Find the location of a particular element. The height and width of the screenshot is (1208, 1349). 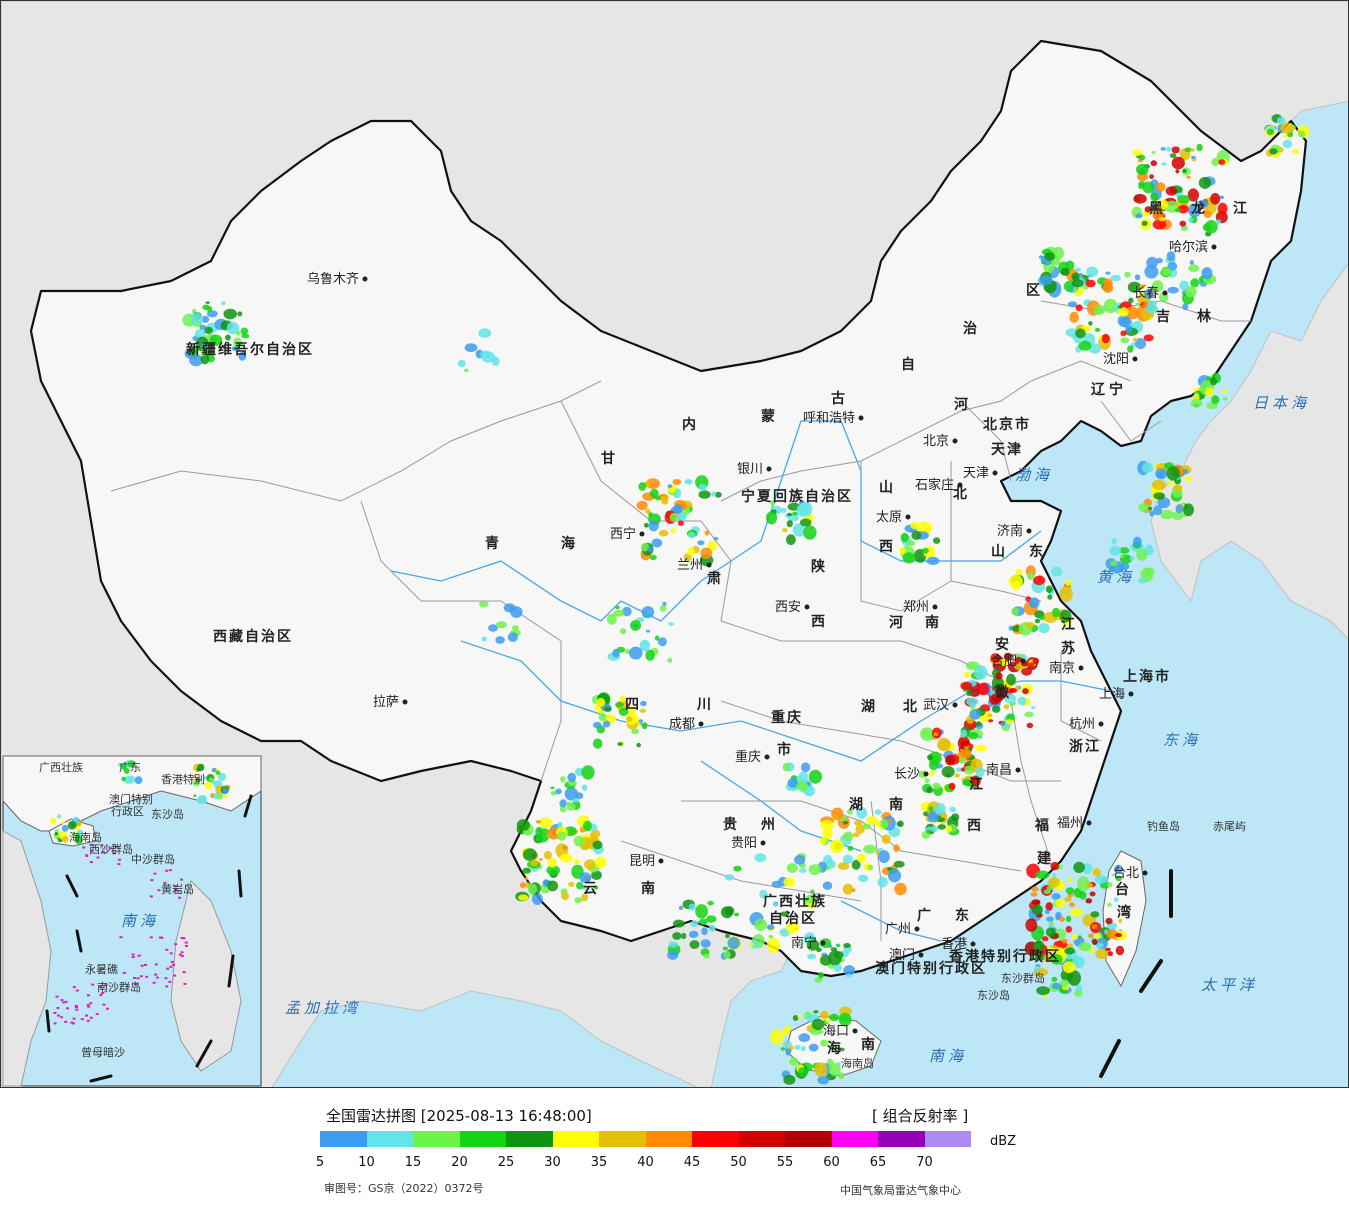

scale-tick-label: 40 is located at coordinates (645, 1162).